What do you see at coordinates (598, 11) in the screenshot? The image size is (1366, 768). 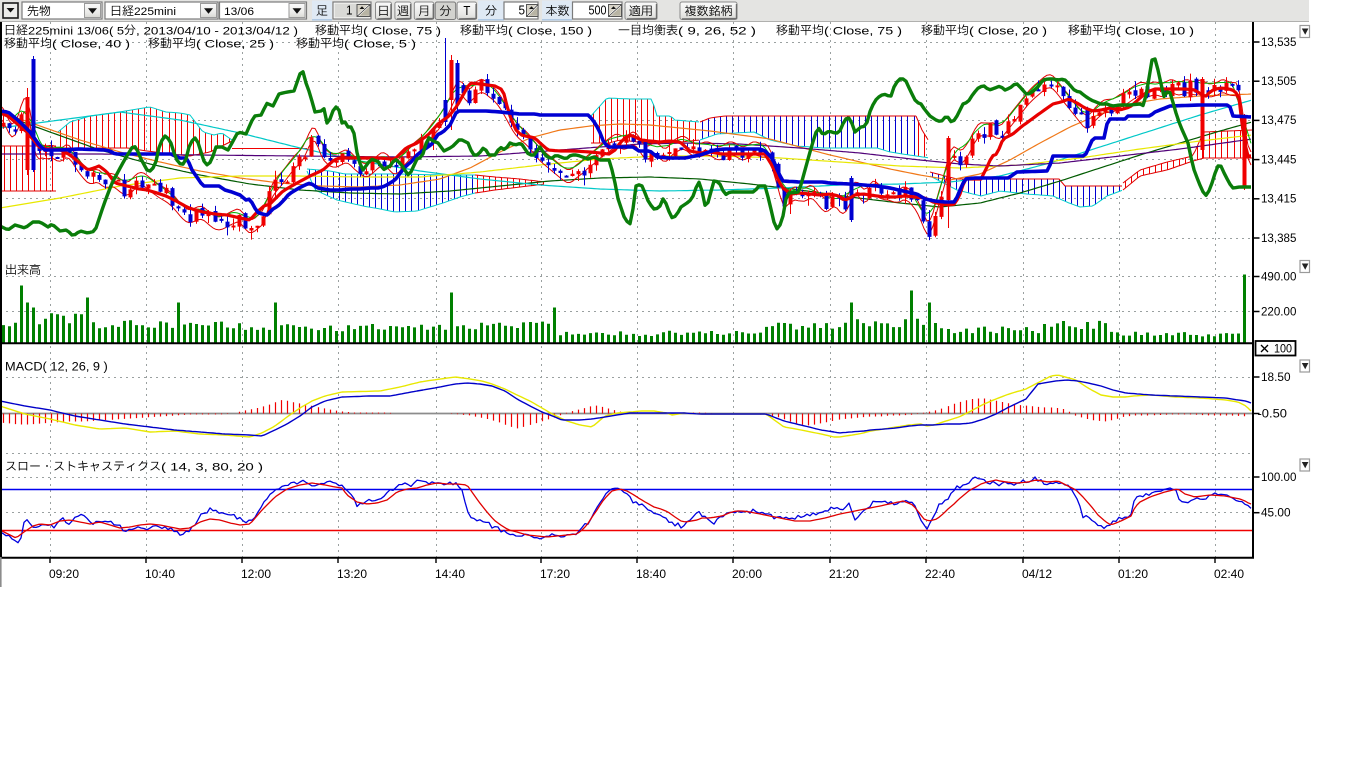 I see `svg-text: 500` at bounding box center [598, 11].